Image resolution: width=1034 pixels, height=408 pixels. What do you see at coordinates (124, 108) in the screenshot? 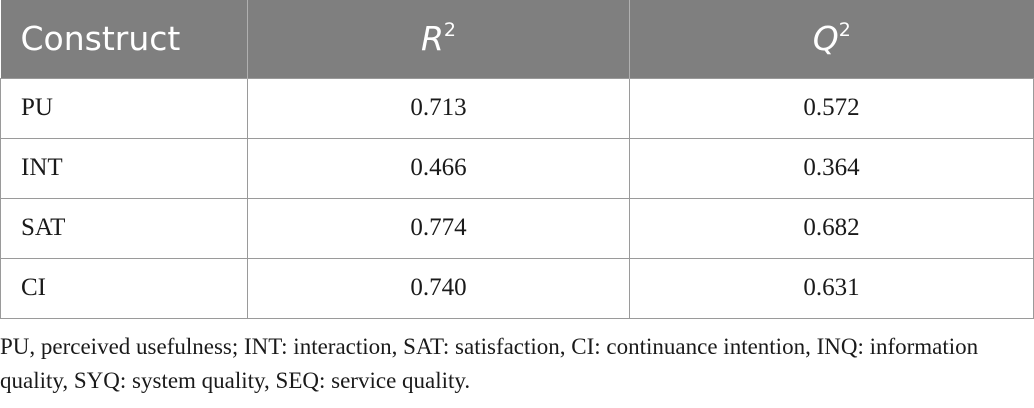
I see `construct-cell: PU` at bounding box center [124, 108].